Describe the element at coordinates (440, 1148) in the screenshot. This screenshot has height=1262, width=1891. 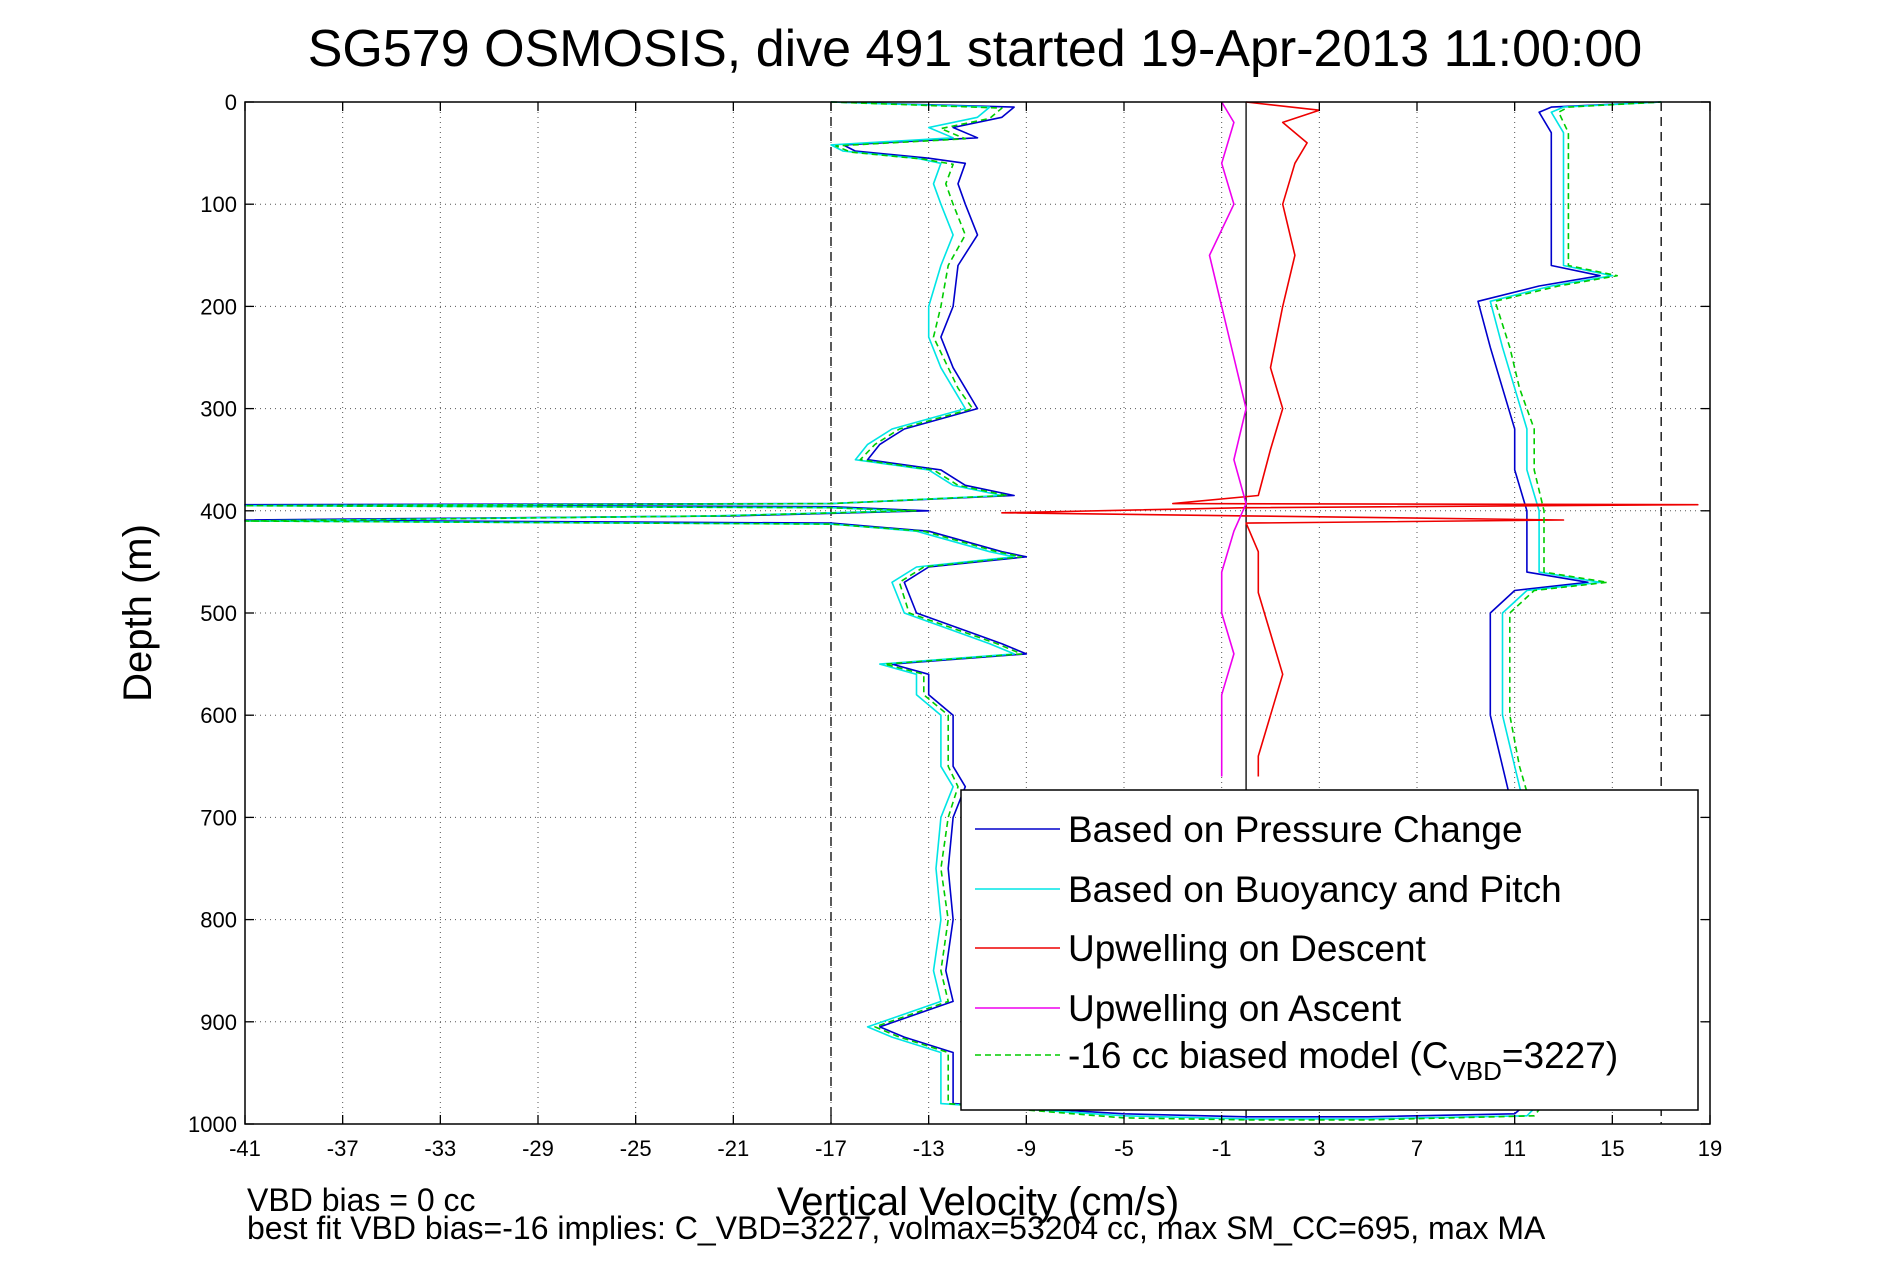
I see `x-tick-label: -33` at that location.